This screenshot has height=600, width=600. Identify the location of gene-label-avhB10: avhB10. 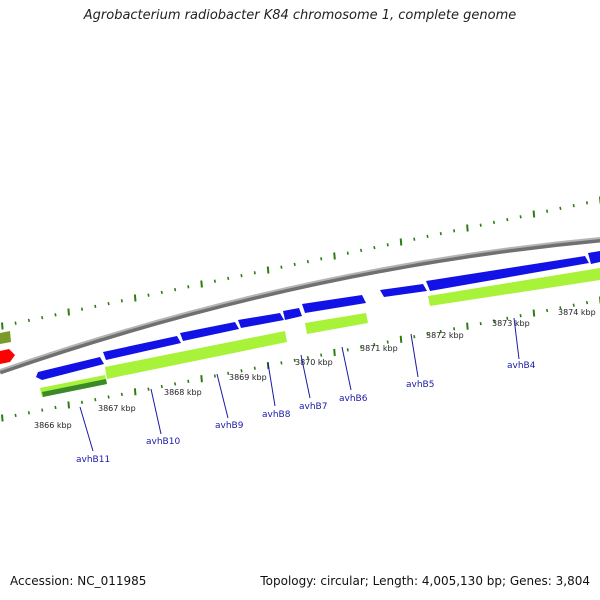
(163, 442).